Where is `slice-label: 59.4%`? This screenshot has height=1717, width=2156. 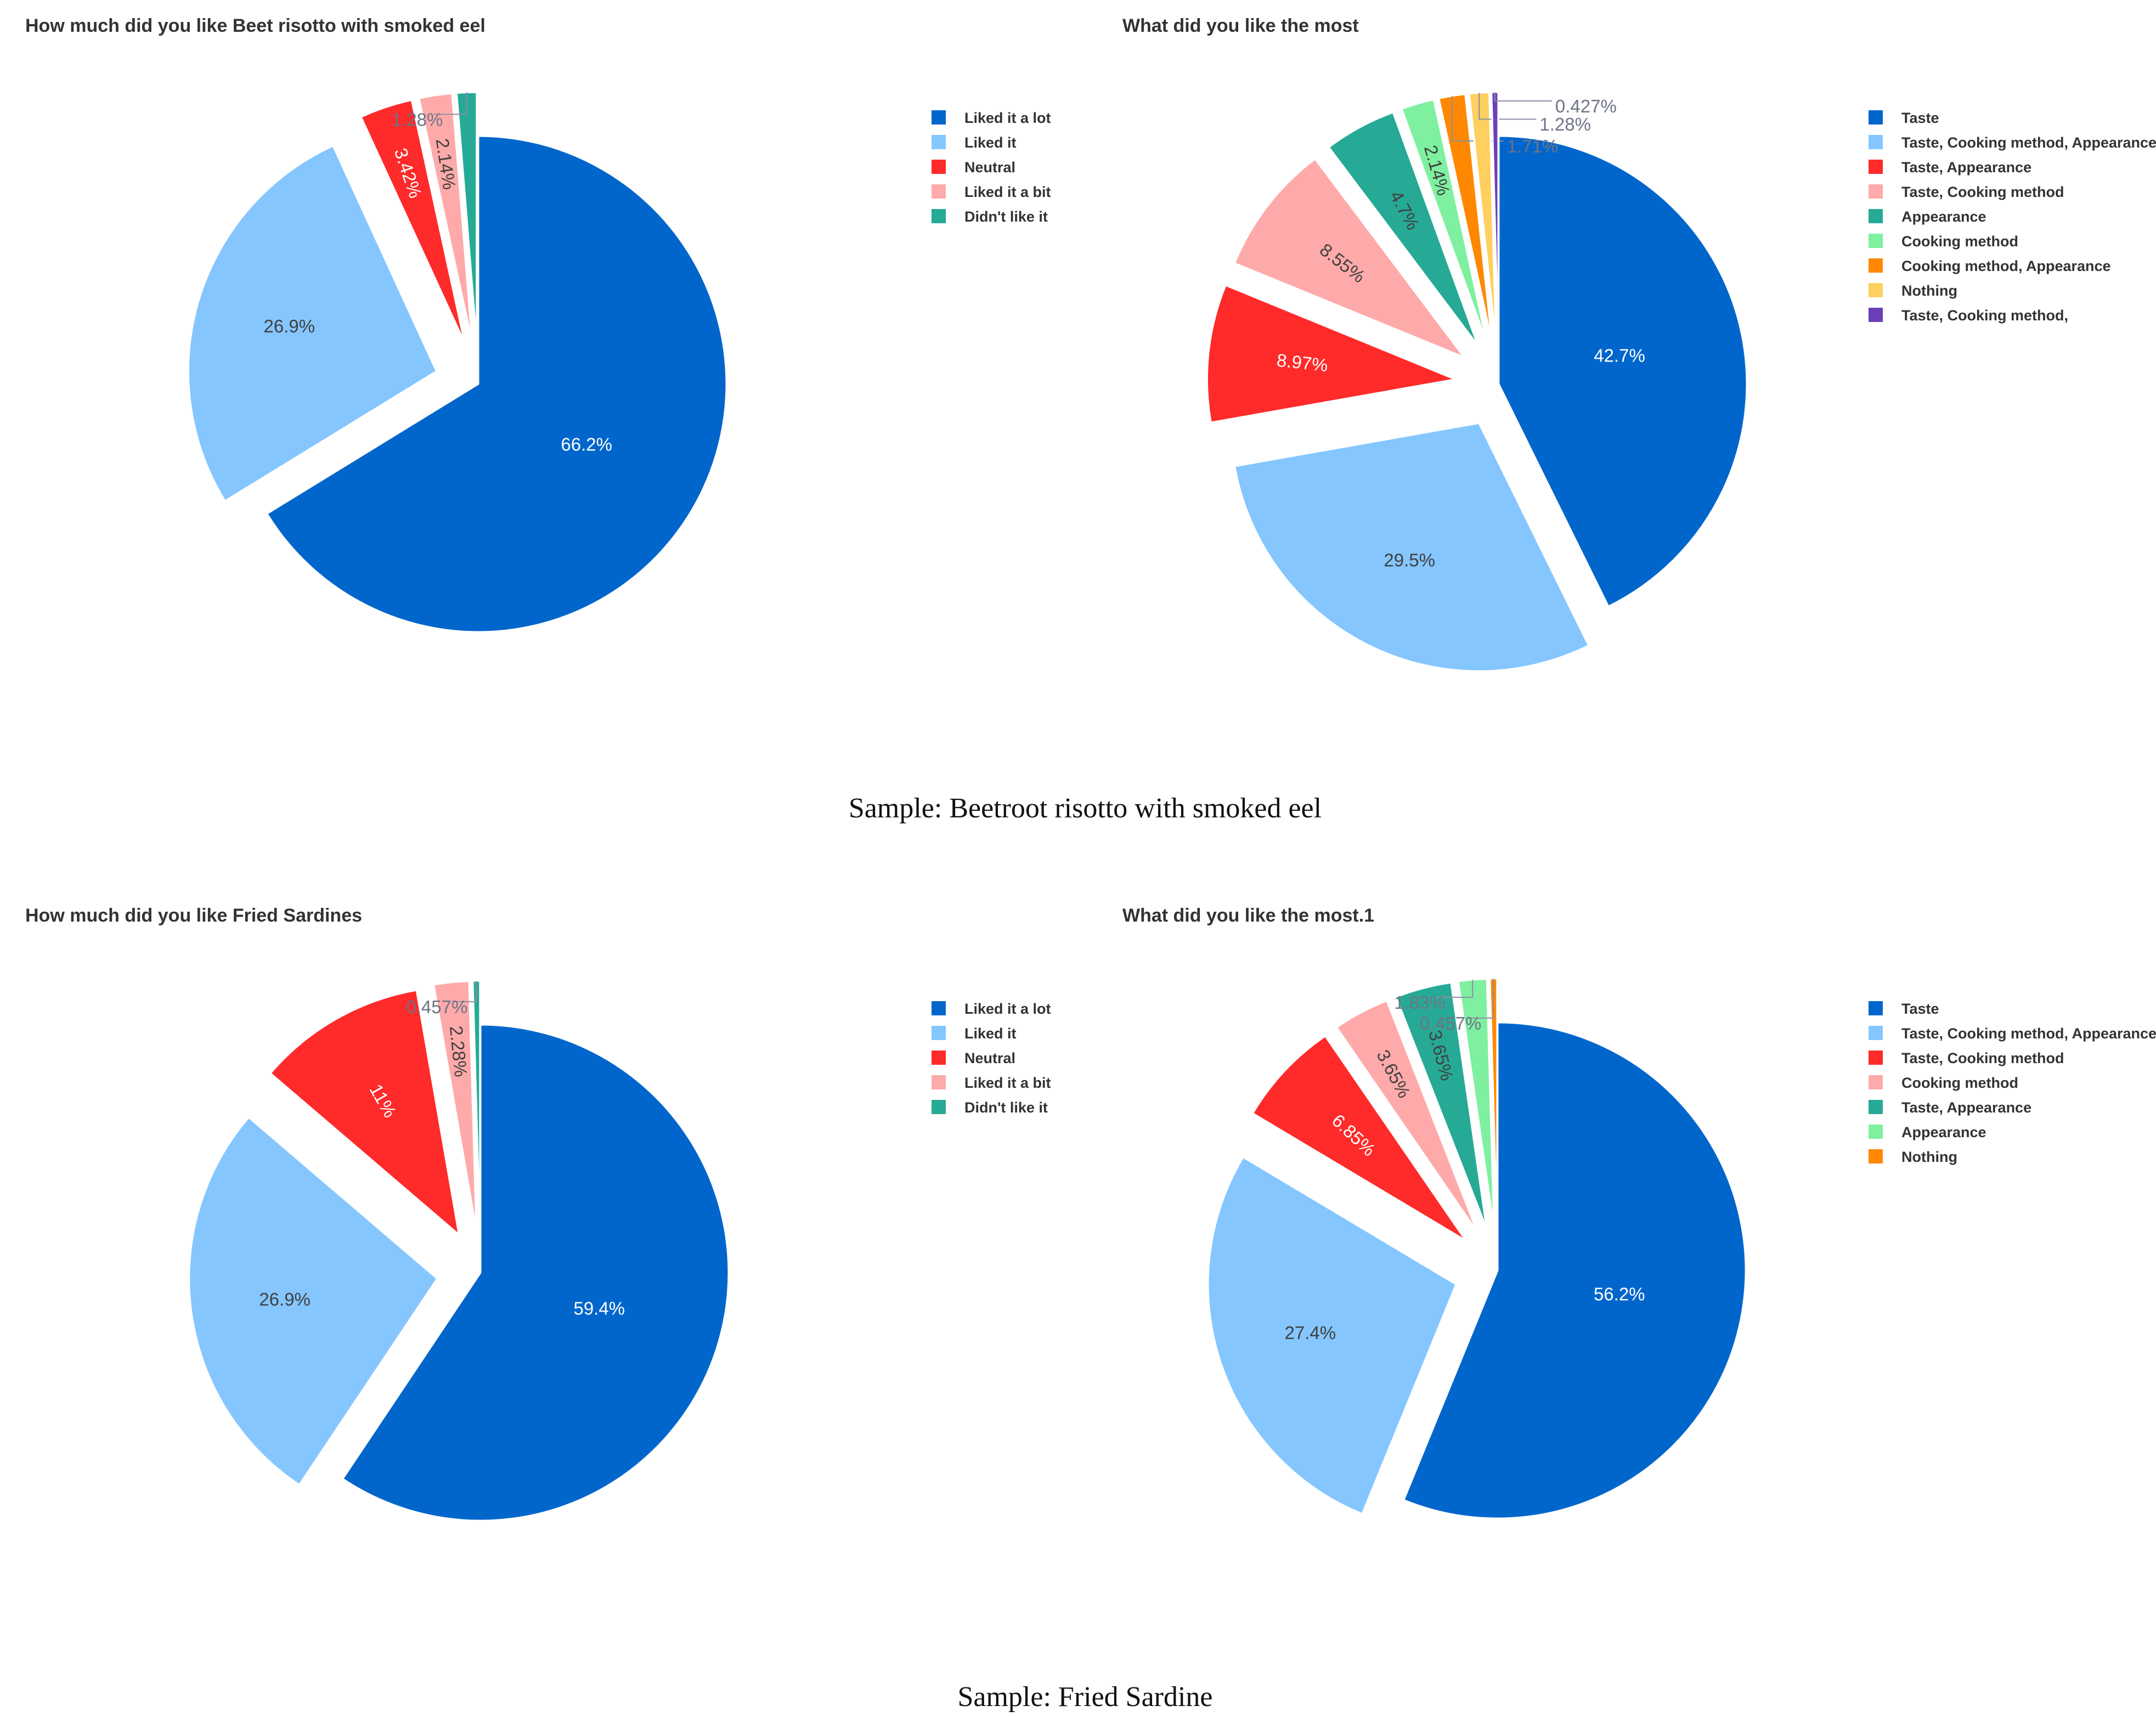
slice-label: 59.4% is located at coordinates (599, 1308).